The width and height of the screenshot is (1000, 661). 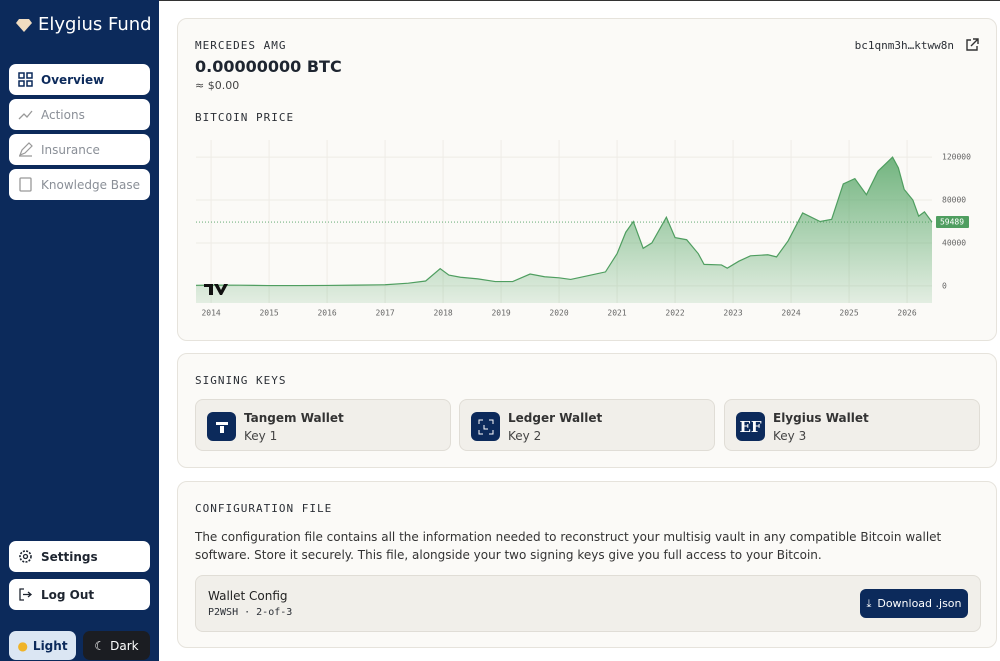 I want to click on address: bc1qnm3h…ktww8n, so click(x=904, y=45).